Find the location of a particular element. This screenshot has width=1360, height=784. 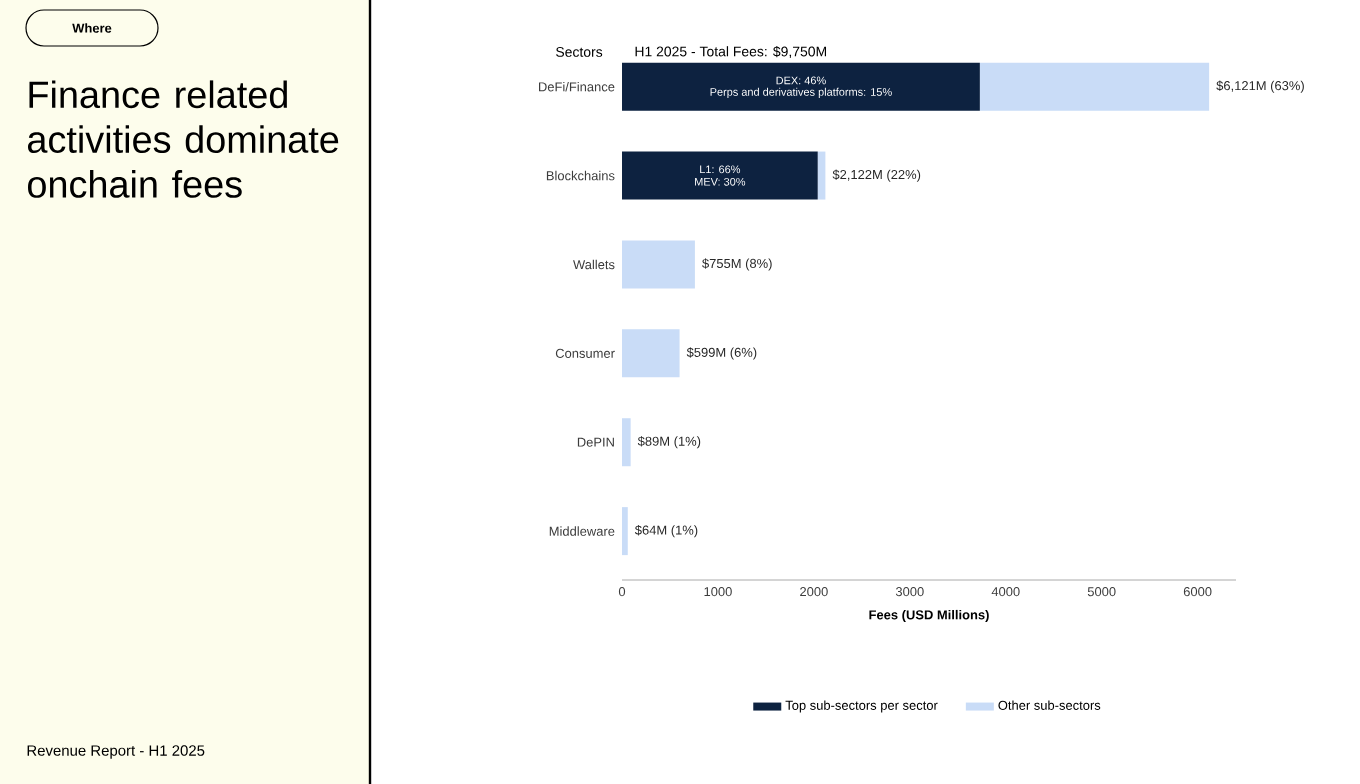

text: Finance related activities dominate onchain fees is located at coordinates (183, 139).